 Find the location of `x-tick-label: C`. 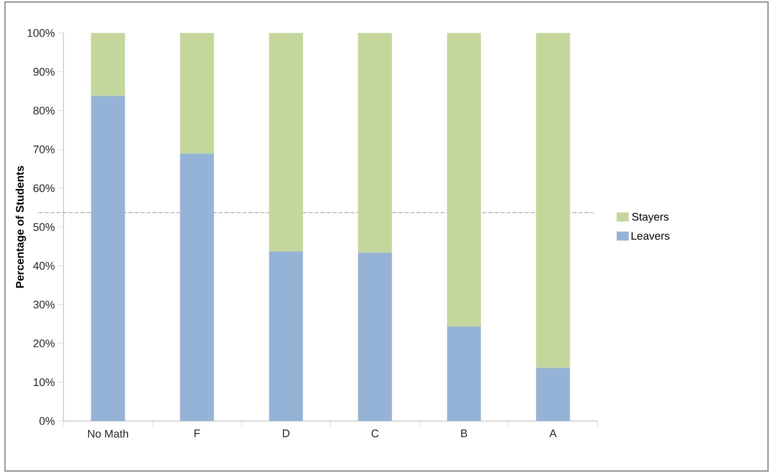

x-tick-label: C is located at coordinates (375, 434).